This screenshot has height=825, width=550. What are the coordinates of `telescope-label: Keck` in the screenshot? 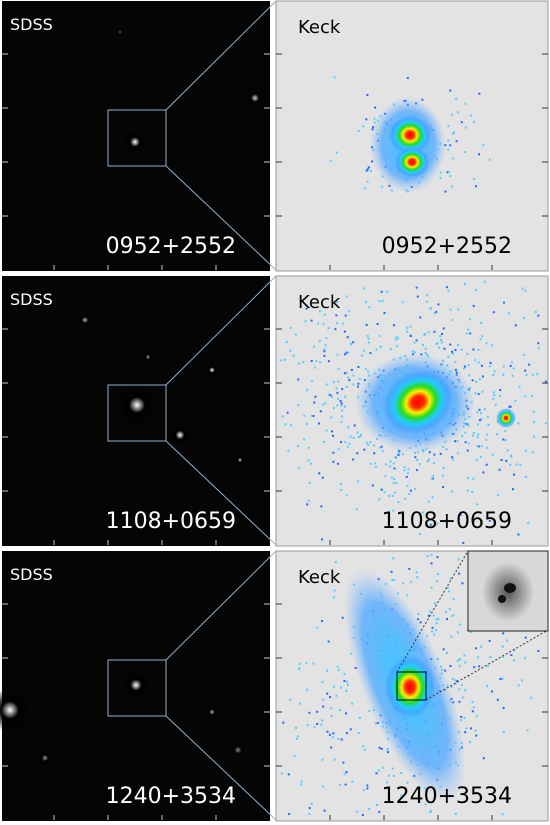 It's located at (319, 302).